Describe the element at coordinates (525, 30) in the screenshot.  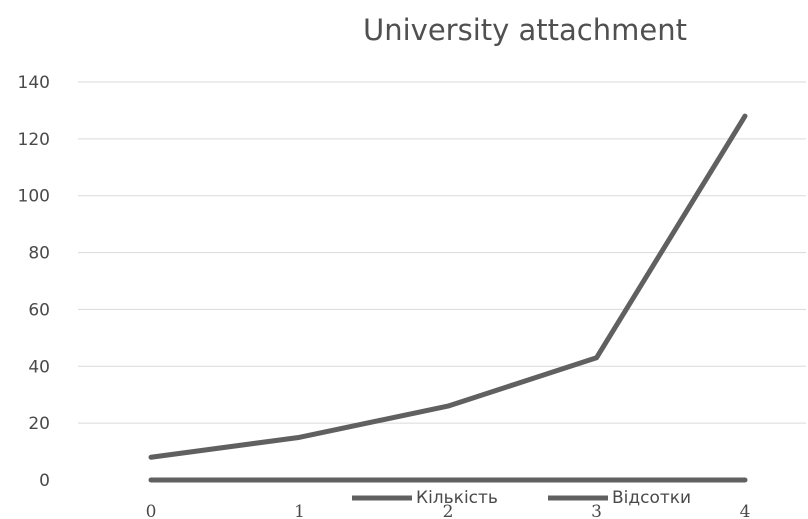
I see `chart-title: University attachment` at that location.